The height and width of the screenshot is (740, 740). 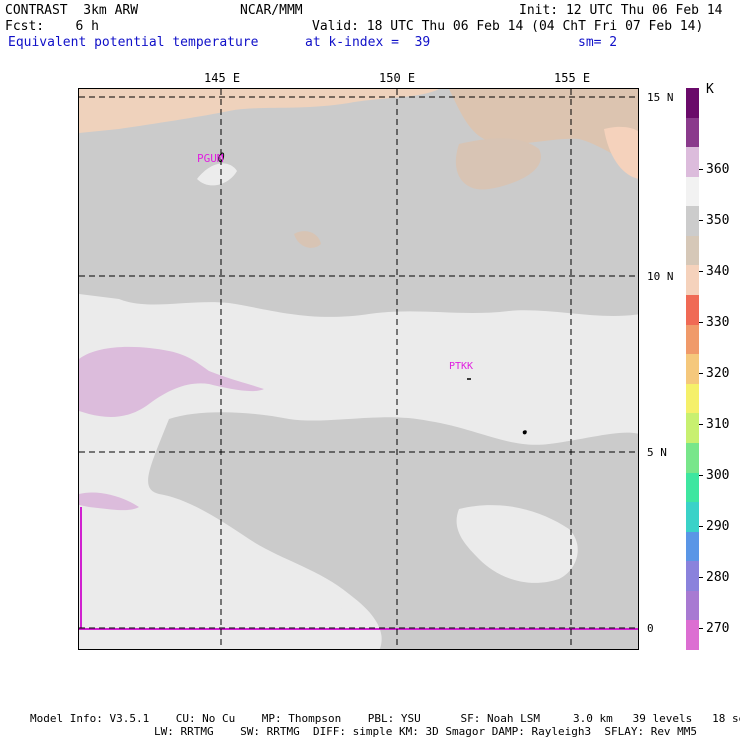 I want to click on field-name: Equivalent potential temperature, so click(x=133, y=42).